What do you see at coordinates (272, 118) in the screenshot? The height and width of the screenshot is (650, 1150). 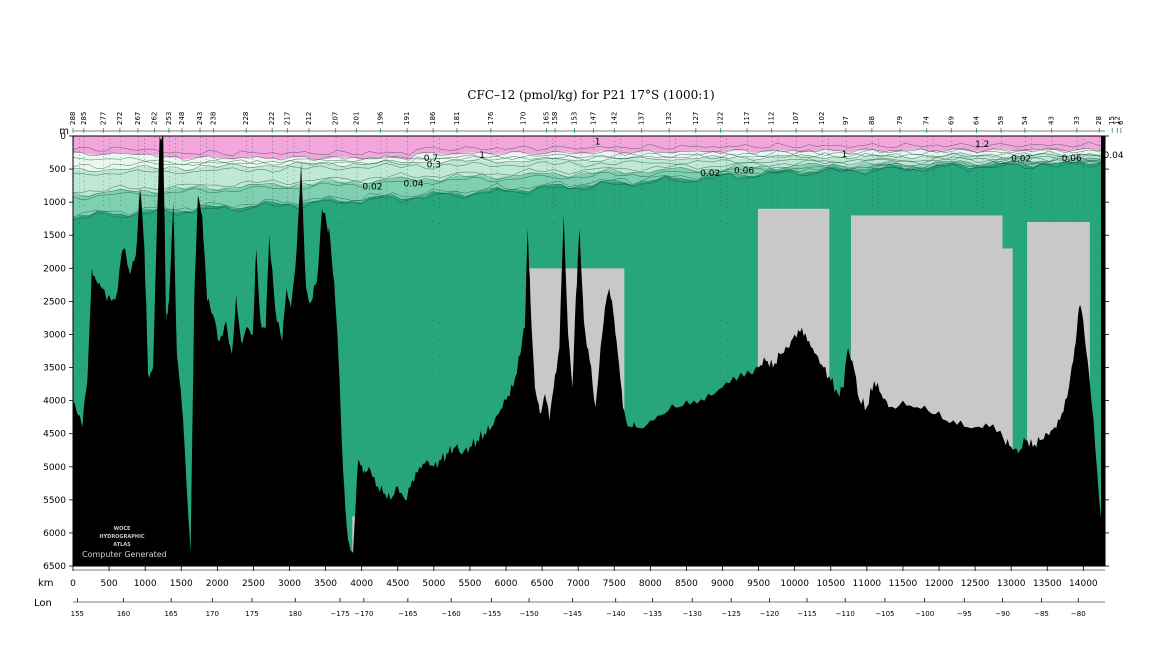 I see `station-label: 222` at bounding box center [272, 118].